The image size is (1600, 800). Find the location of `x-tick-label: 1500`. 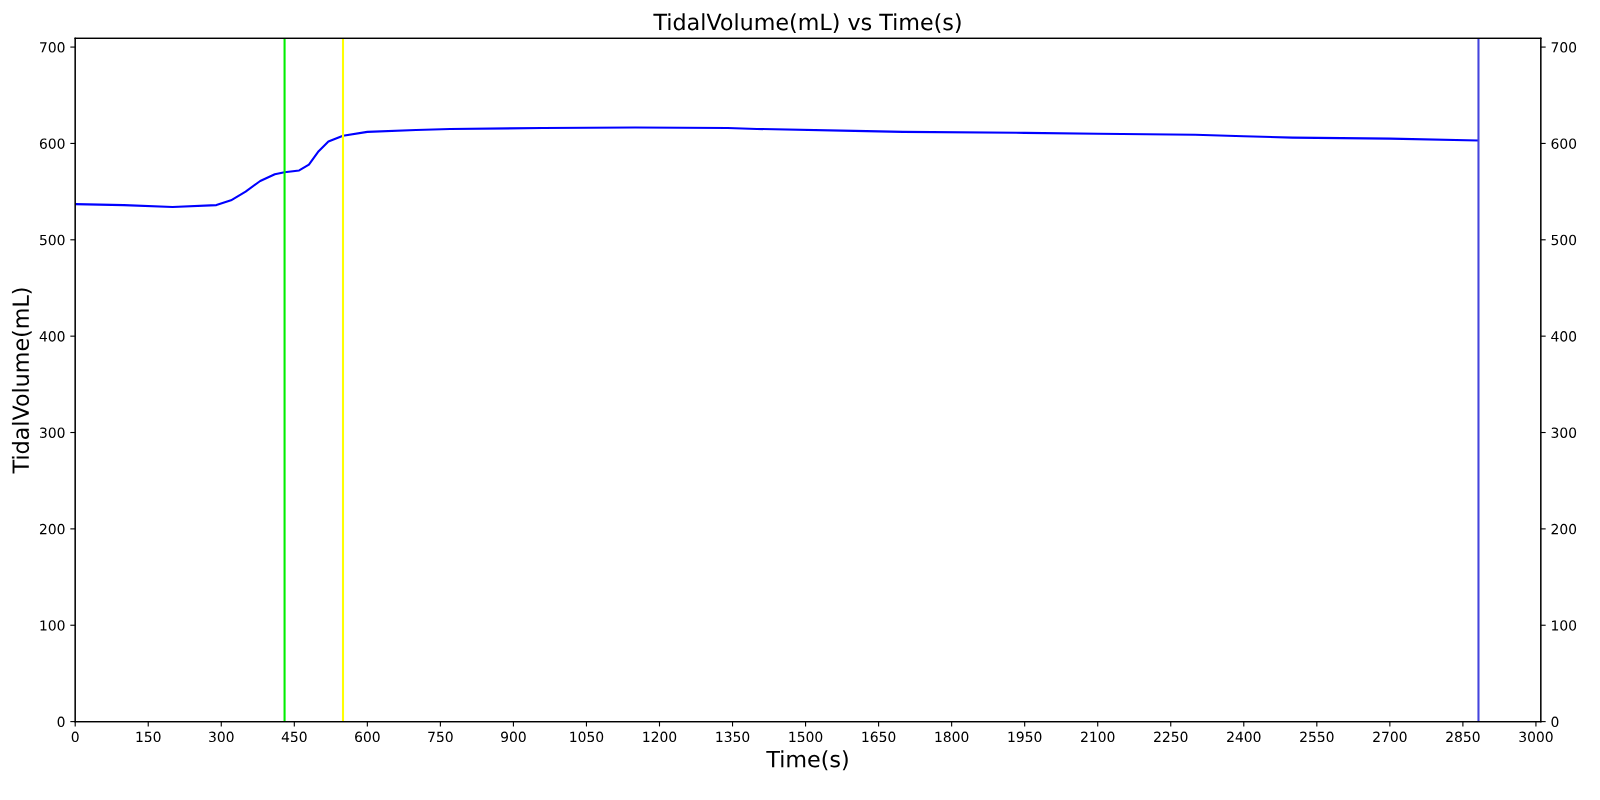

x-tick-label: 1500 is located at coordinates (806, 737).